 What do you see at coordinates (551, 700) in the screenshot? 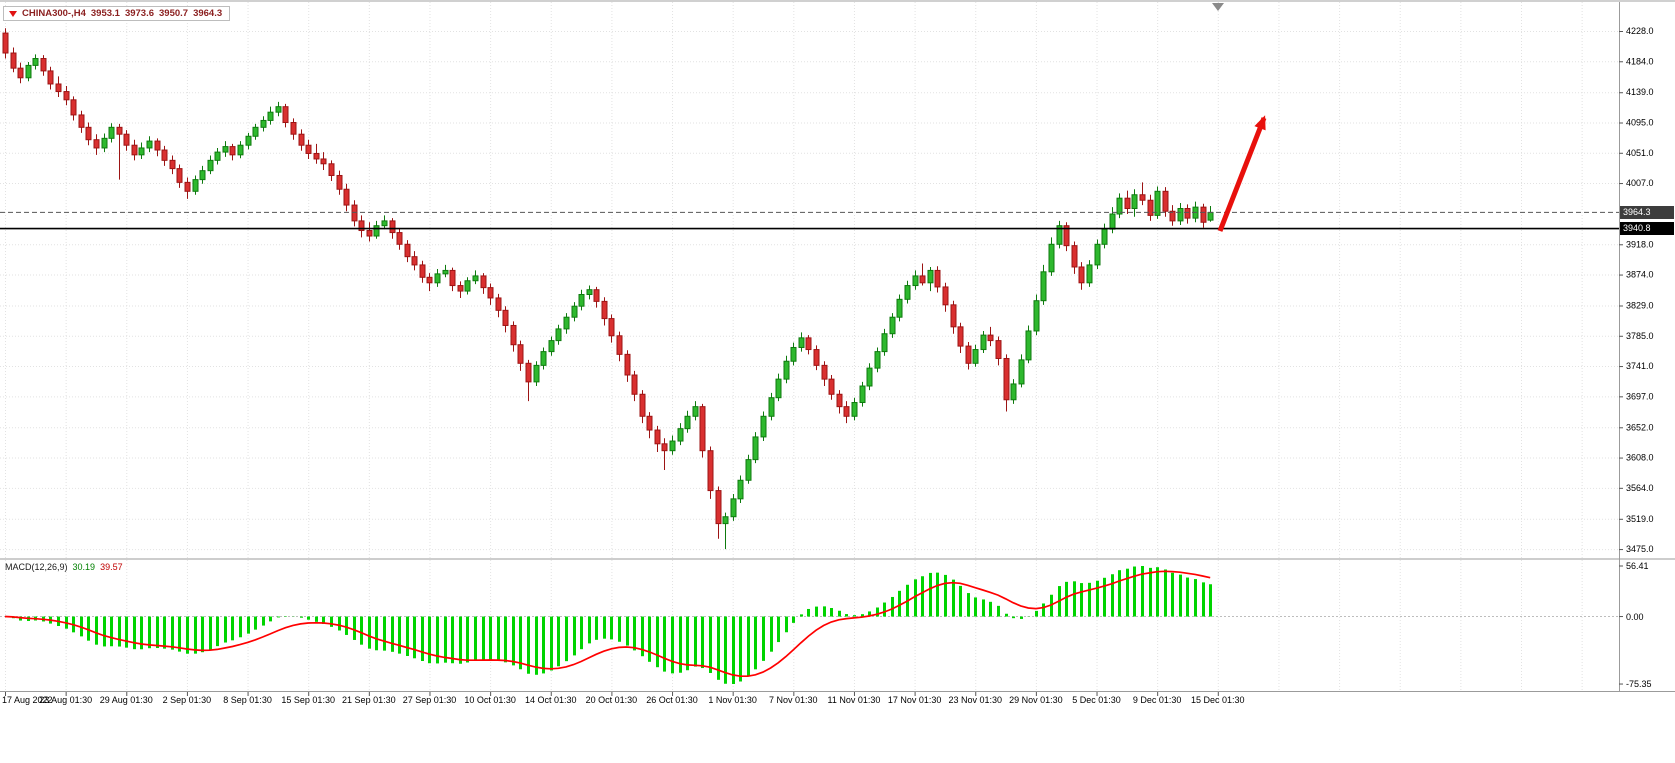
I see `time-axis-label: 14 Oct 01:30` at bounding box center [551, 700].